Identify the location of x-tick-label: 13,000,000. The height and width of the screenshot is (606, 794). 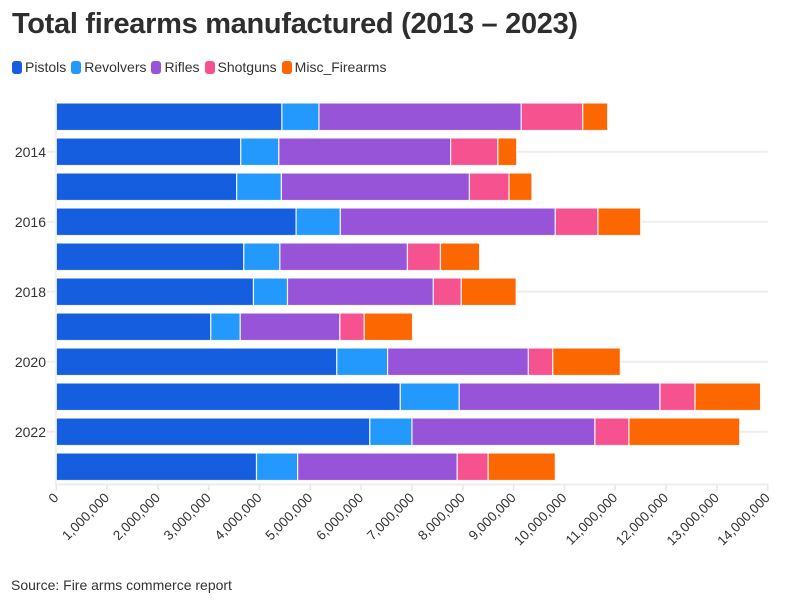
(693, 519).